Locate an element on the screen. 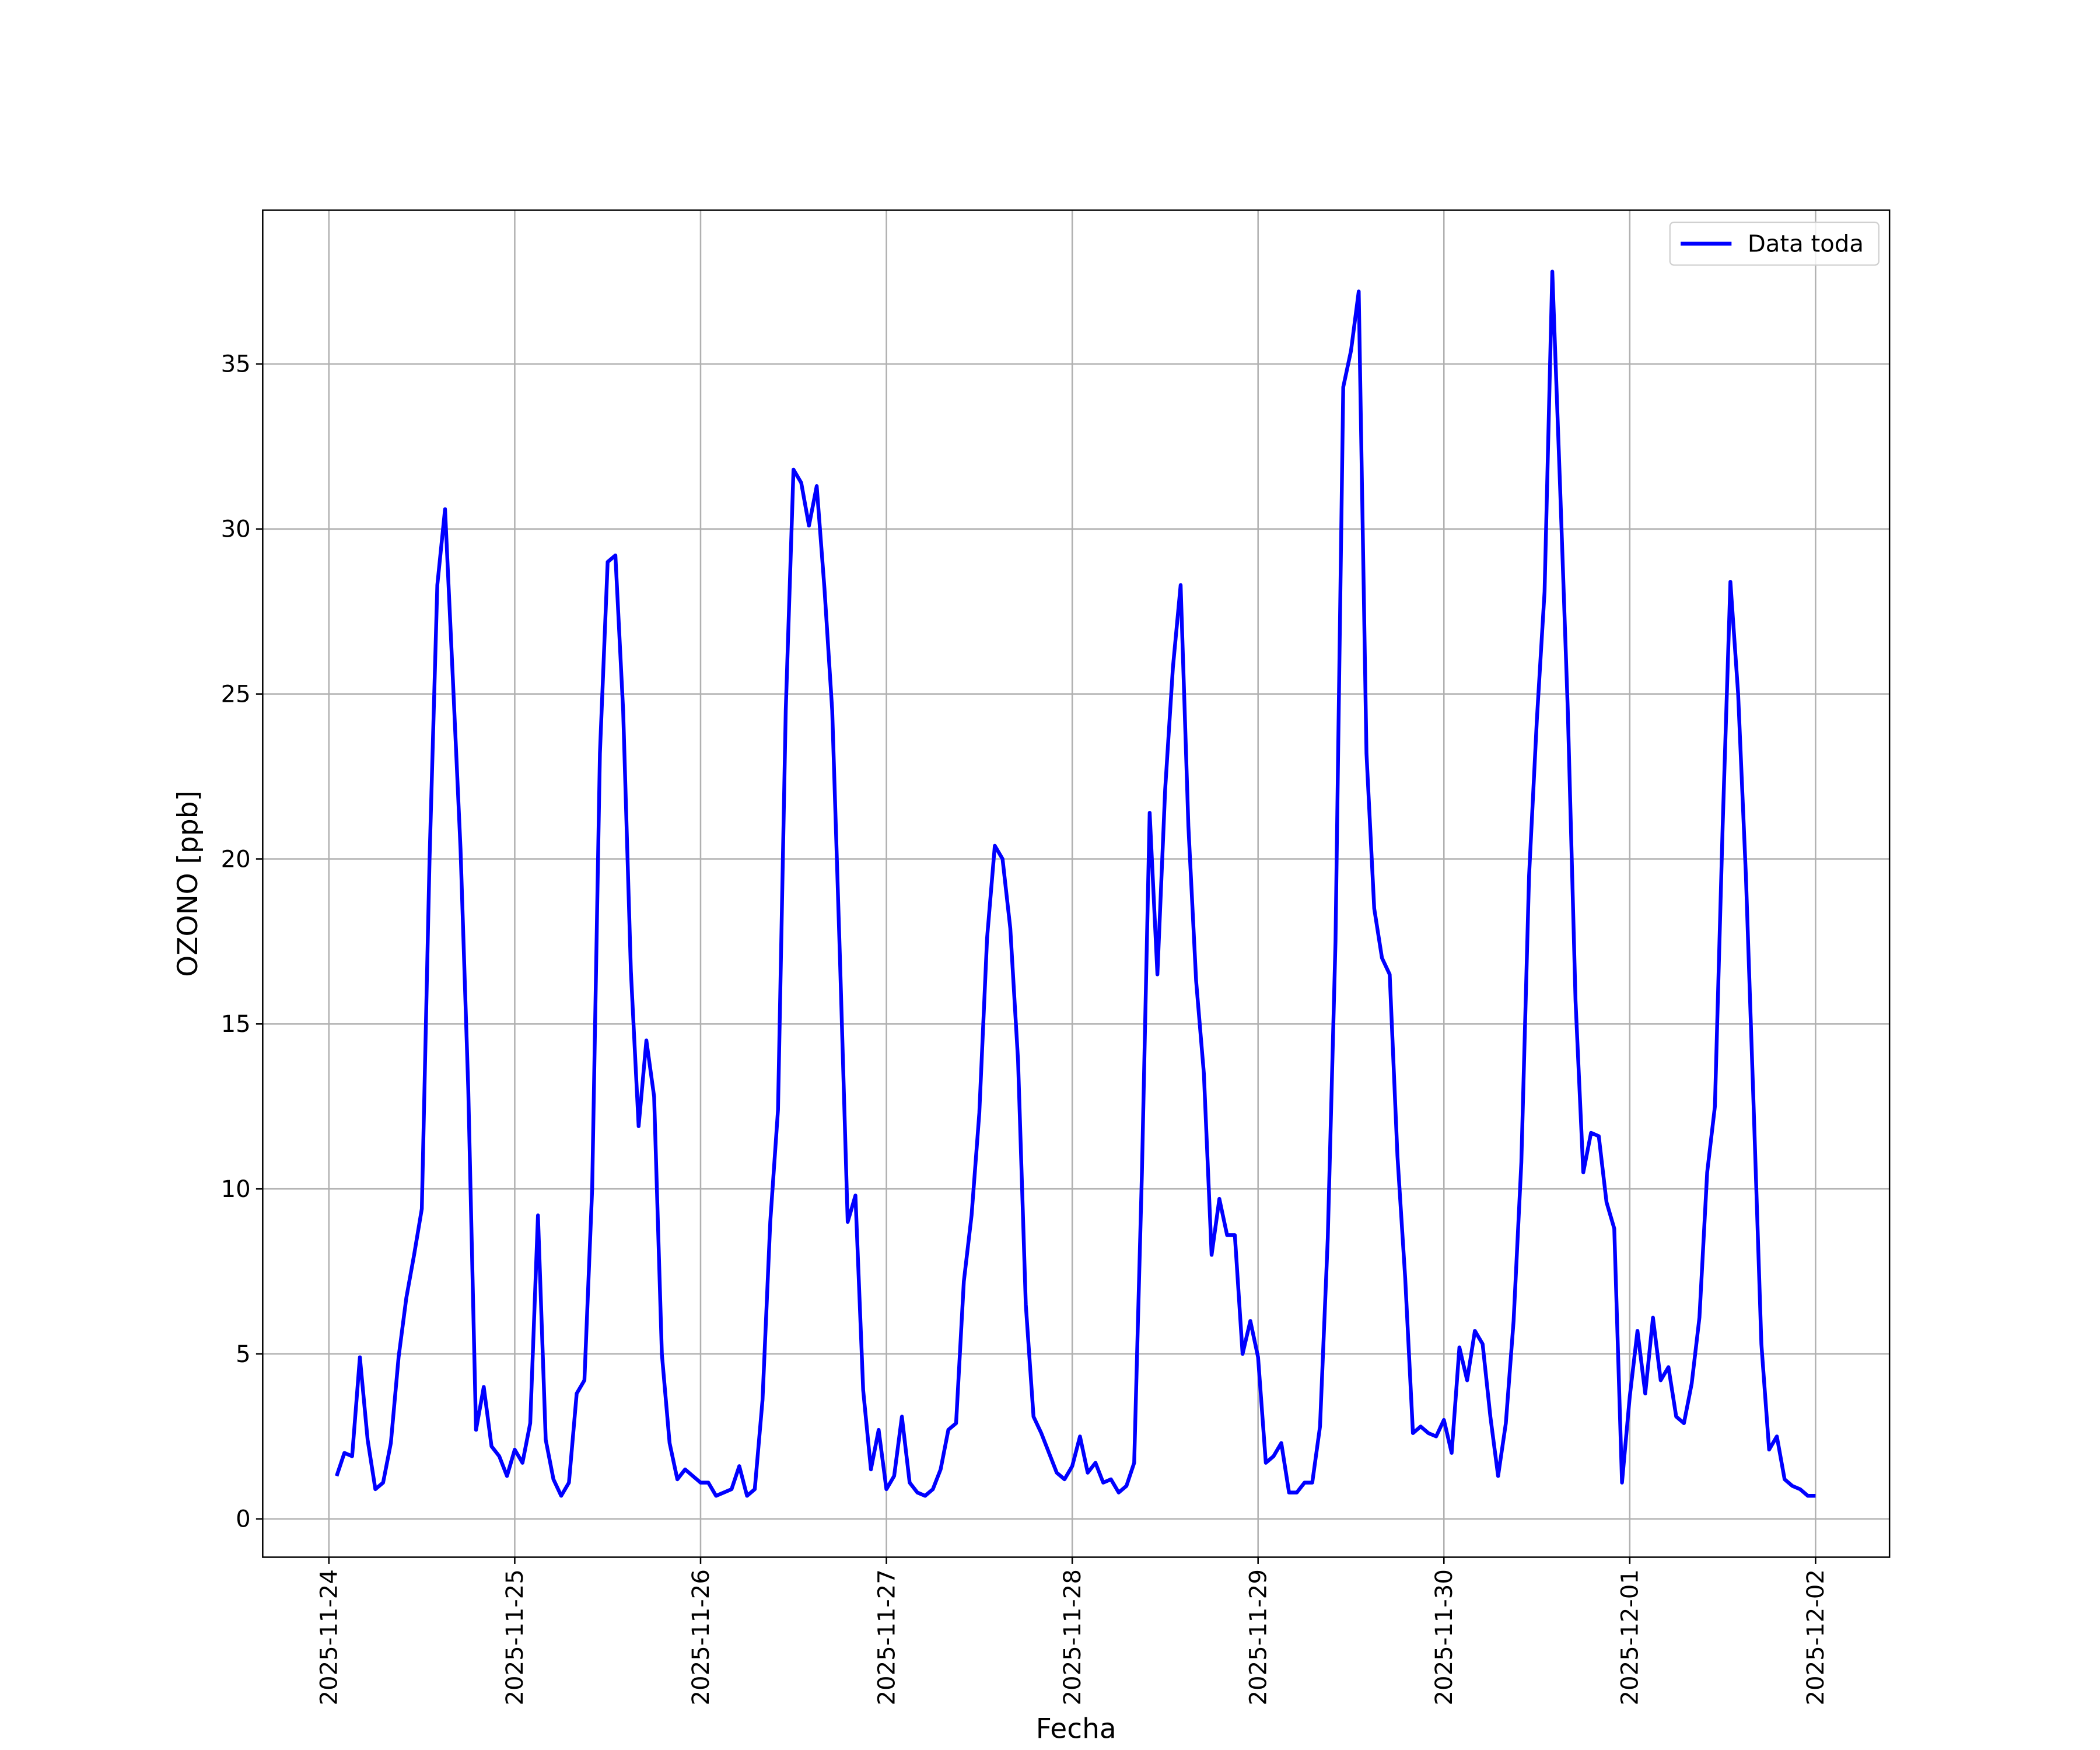  y-tick-label: 30 is located at coordinates (236, 529).